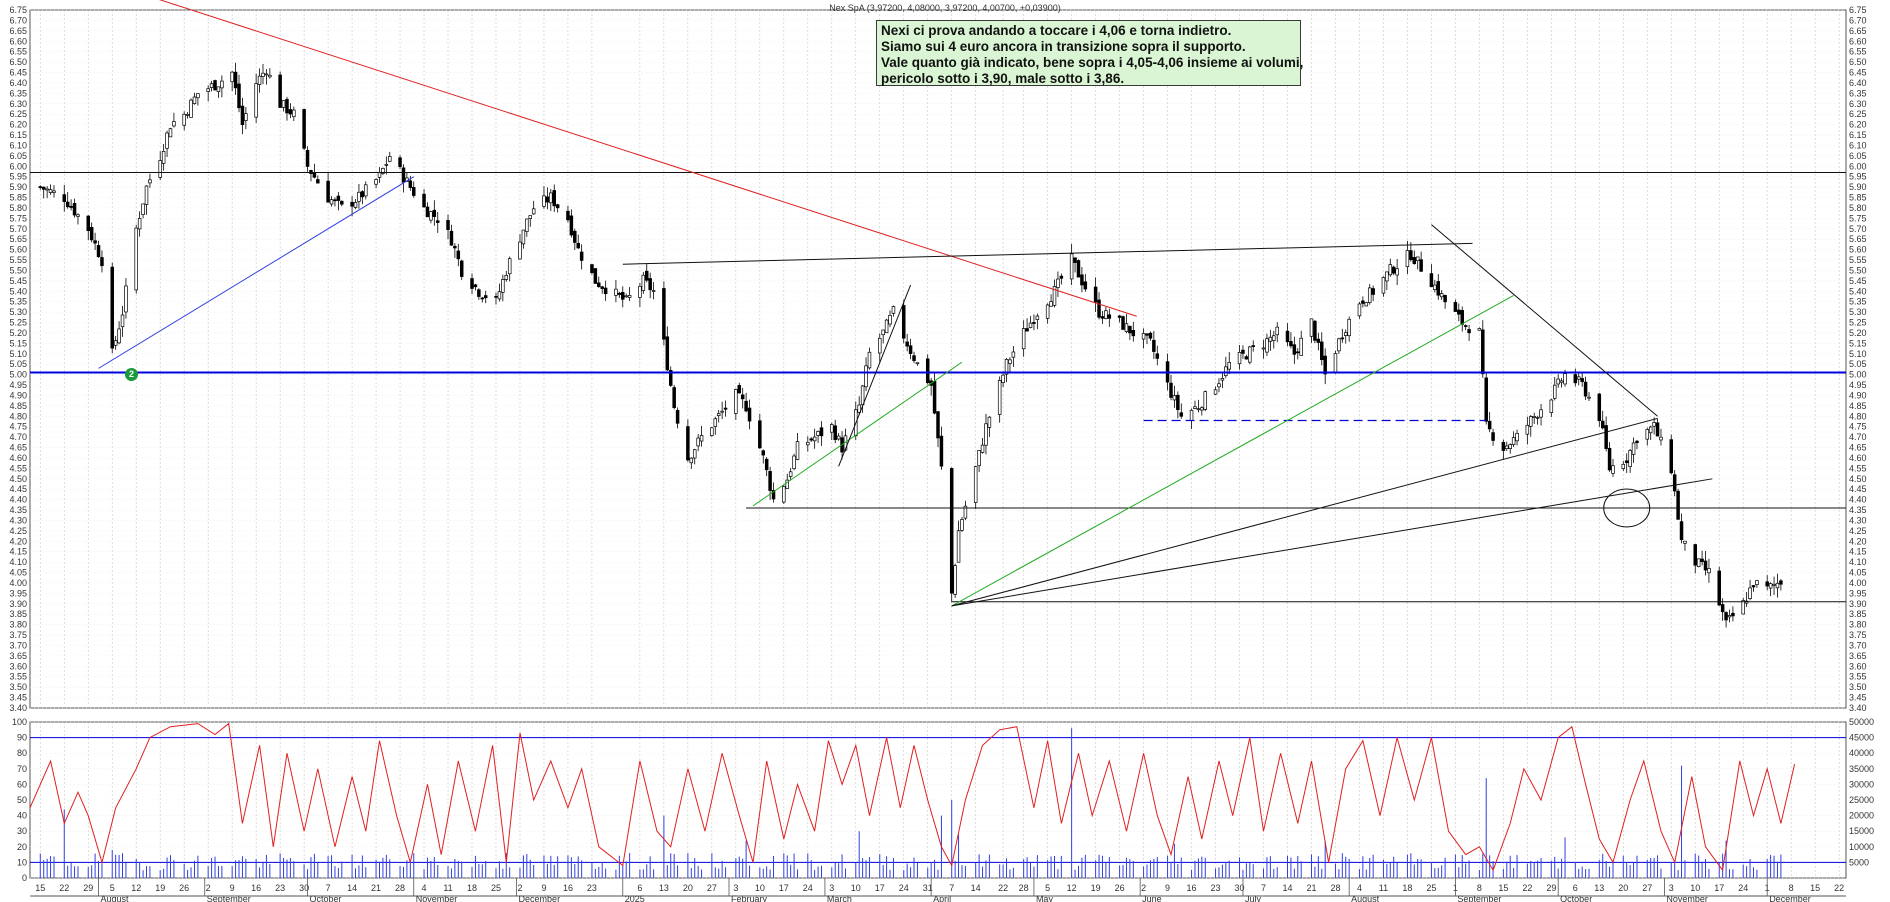 The width and height of the screenshot is (1890, 902). Describe the element at coordinates (256, 888) in the screenshot. I see `x-tick-day: 16` at that location.